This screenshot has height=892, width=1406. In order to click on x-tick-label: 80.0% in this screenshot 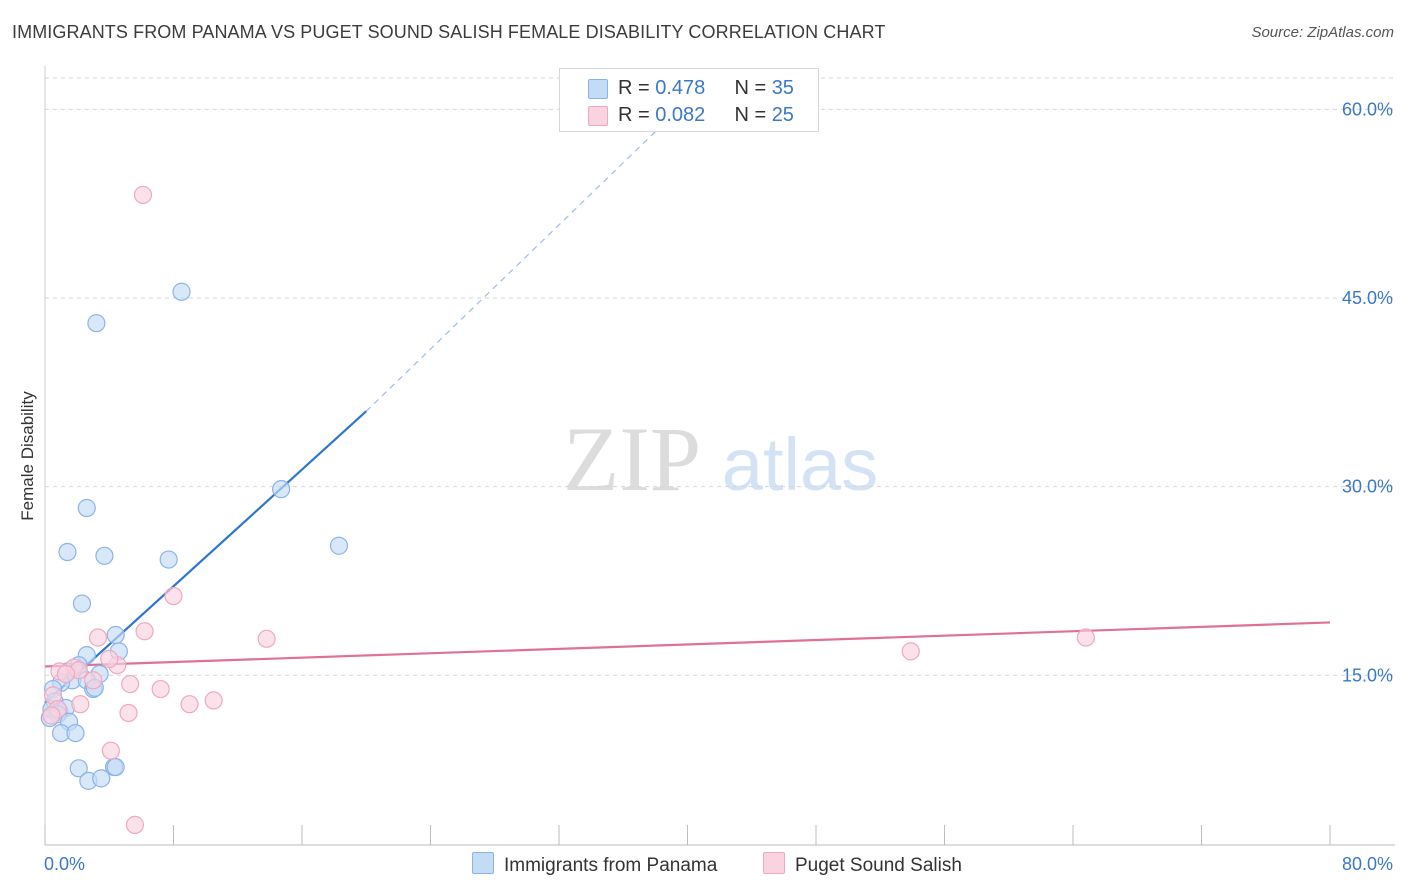, I will do `click(1367, 864)`.